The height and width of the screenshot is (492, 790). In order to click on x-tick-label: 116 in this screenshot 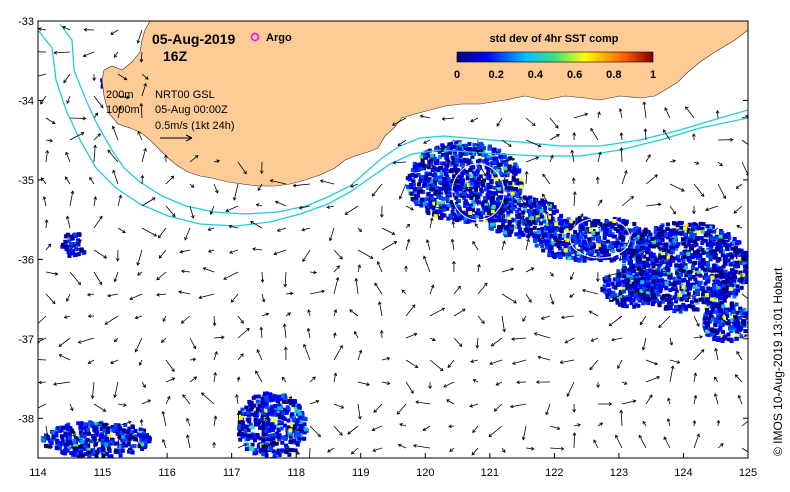, I will do `click(167, 473)`.